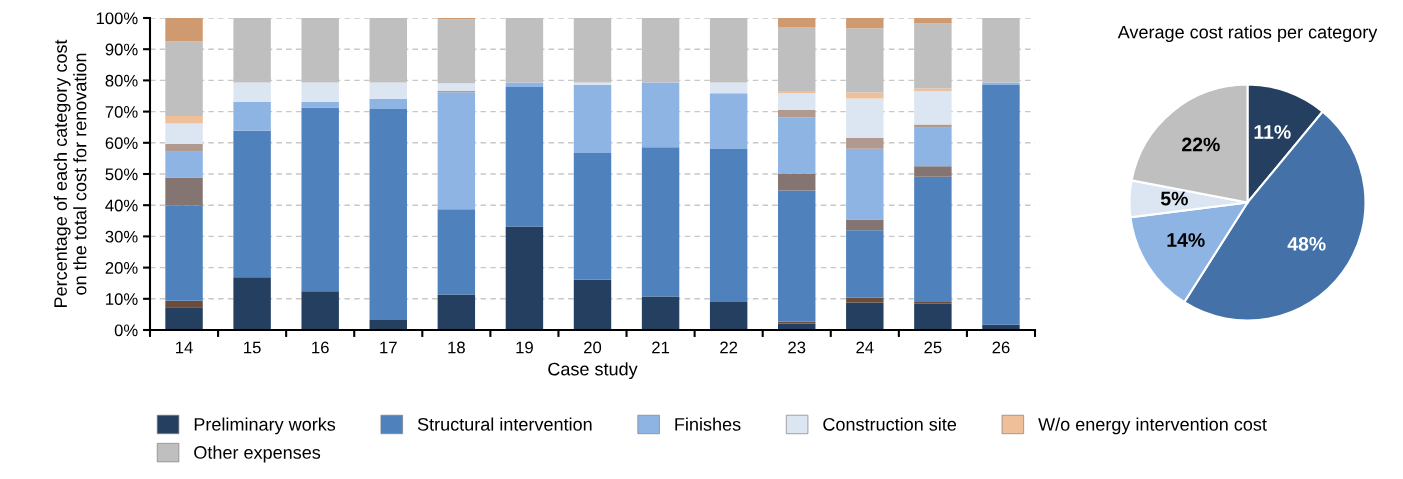 The image size is (1403, 479). What do you see at coordinates (593, 371) in the screenshot?
I see `x-axis-title: Case study` at bounding box center [593, 371].